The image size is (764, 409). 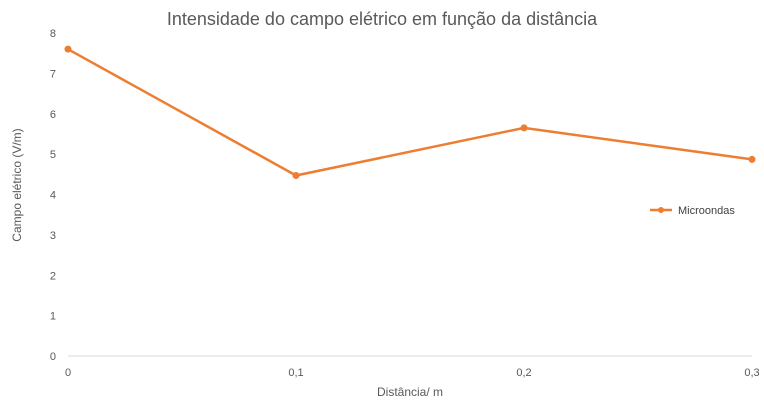 What do you see at coordinates (412, 373) in the screenshot?
I see `x-tick-labels: 0 0,1 0,2 0,3` at bounding box center [412, 373].